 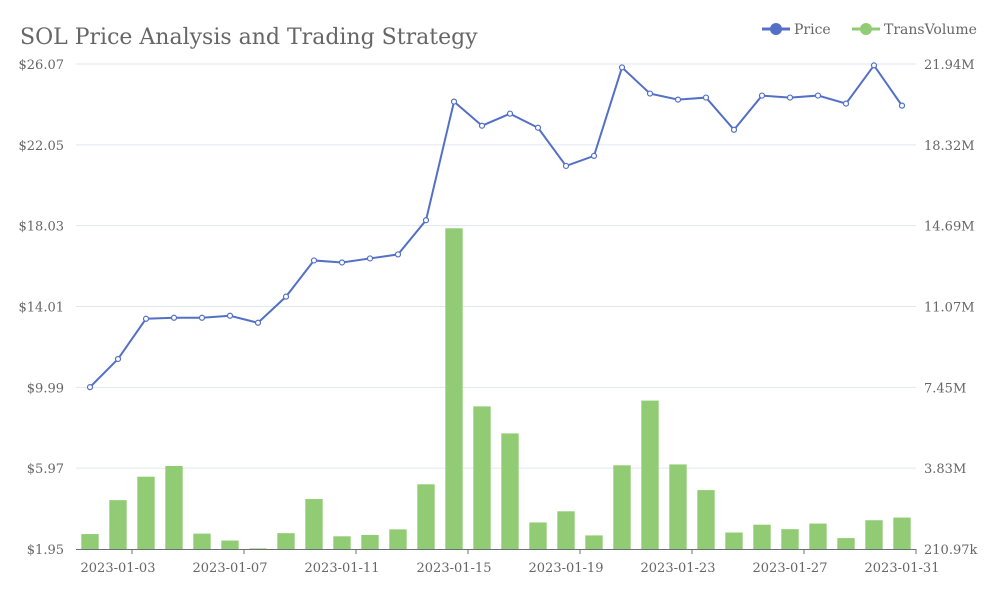 I want to click on y-left-tick-label: $5.97, so click(x=45, y=469).